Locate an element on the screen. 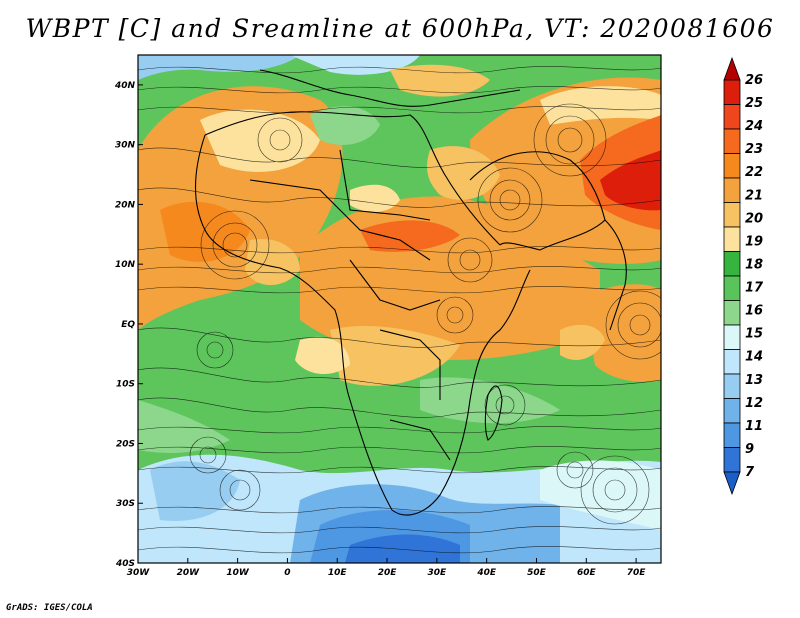 The width and height of the screenshot is (800, 618). colorbar-label: 11 is located at coordinates (754, 426).